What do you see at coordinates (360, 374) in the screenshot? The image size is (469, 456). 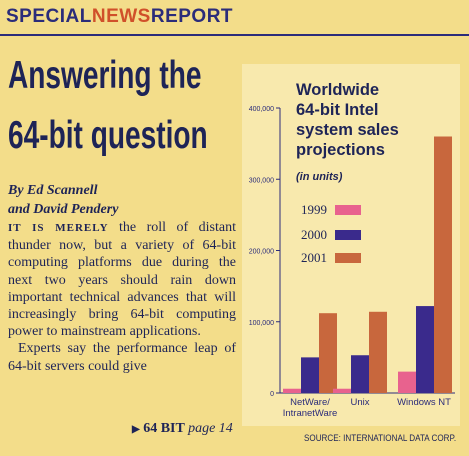 I see `bar-2000-unix` at bounding box center [360, 374].